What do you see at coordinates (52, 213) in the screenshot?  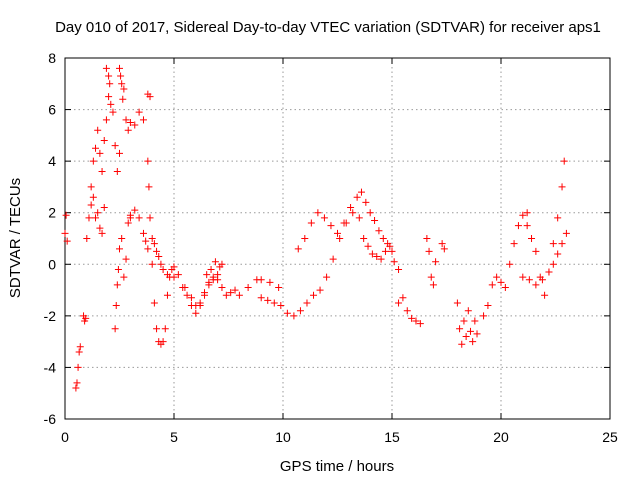 I see `y-tick-label: 2` at bounding box center [52, 213].